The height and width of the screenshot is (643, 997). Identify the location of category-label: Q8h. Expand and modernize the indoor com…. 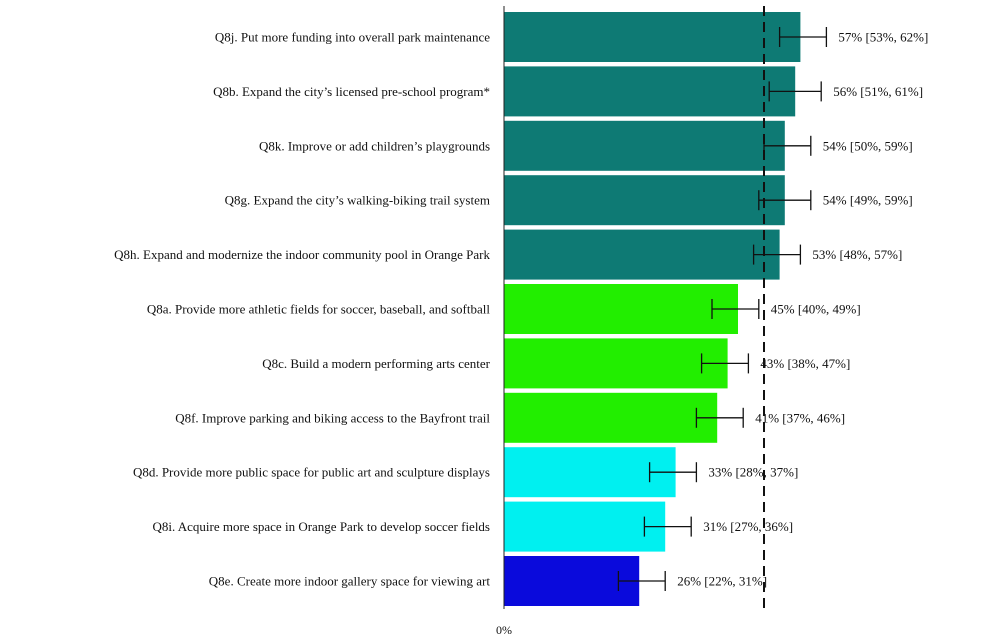
(302, 254).